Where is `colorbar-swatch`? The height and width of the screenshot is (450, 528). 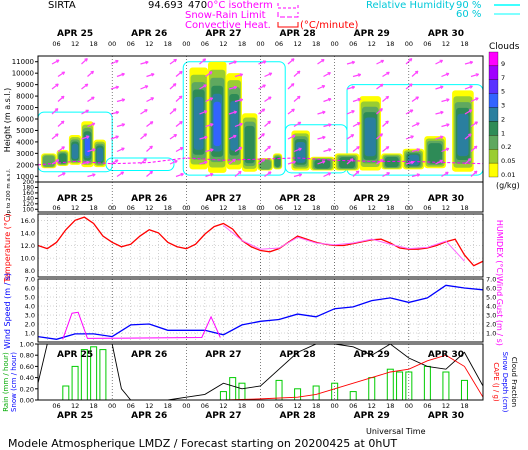
colorbar-swatch is located at coordinates (493, 100).